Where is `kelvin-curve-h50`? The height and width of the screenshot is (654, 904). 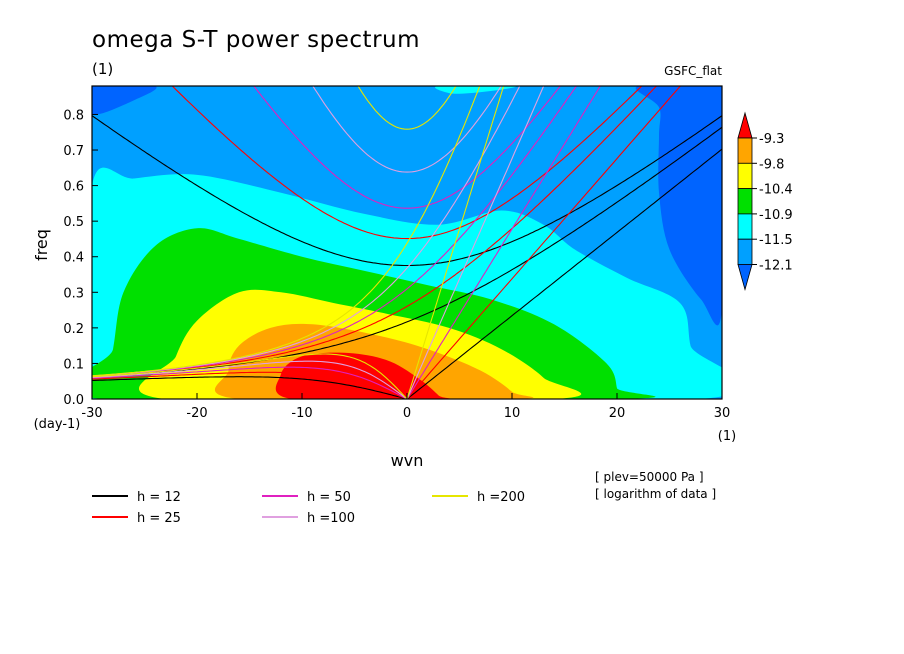
kelvin-curve-h50 is located at coordinates (503, 242).